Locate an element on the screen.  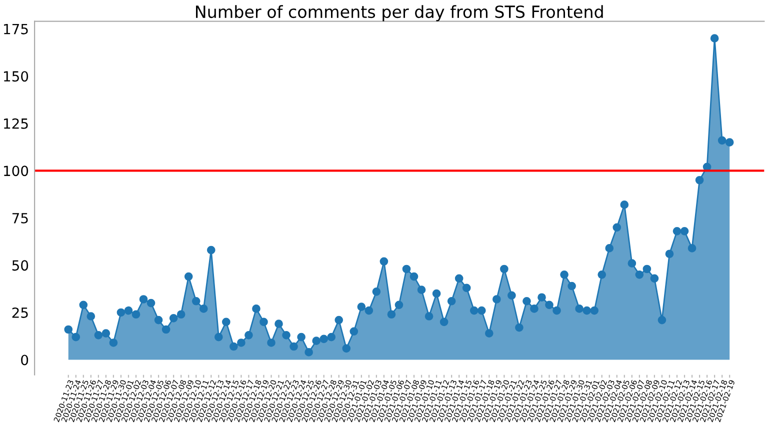
y-tick-label: 100 is located at coordinates (16, 171).